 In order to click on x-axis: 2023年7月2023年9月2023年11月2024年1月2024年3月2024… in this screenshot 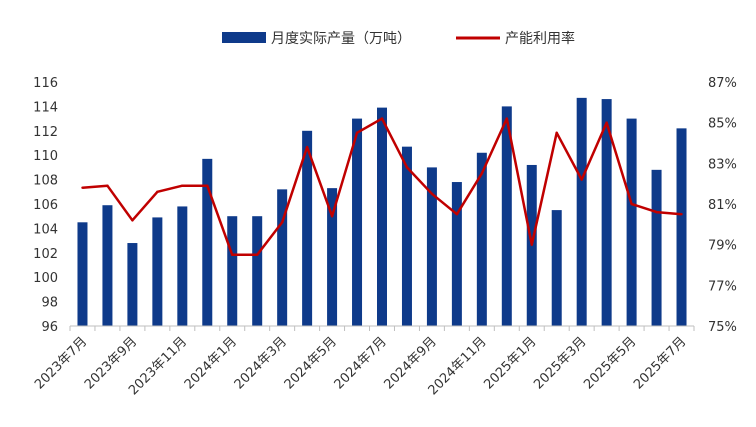, I will do `click(363, 361)`.